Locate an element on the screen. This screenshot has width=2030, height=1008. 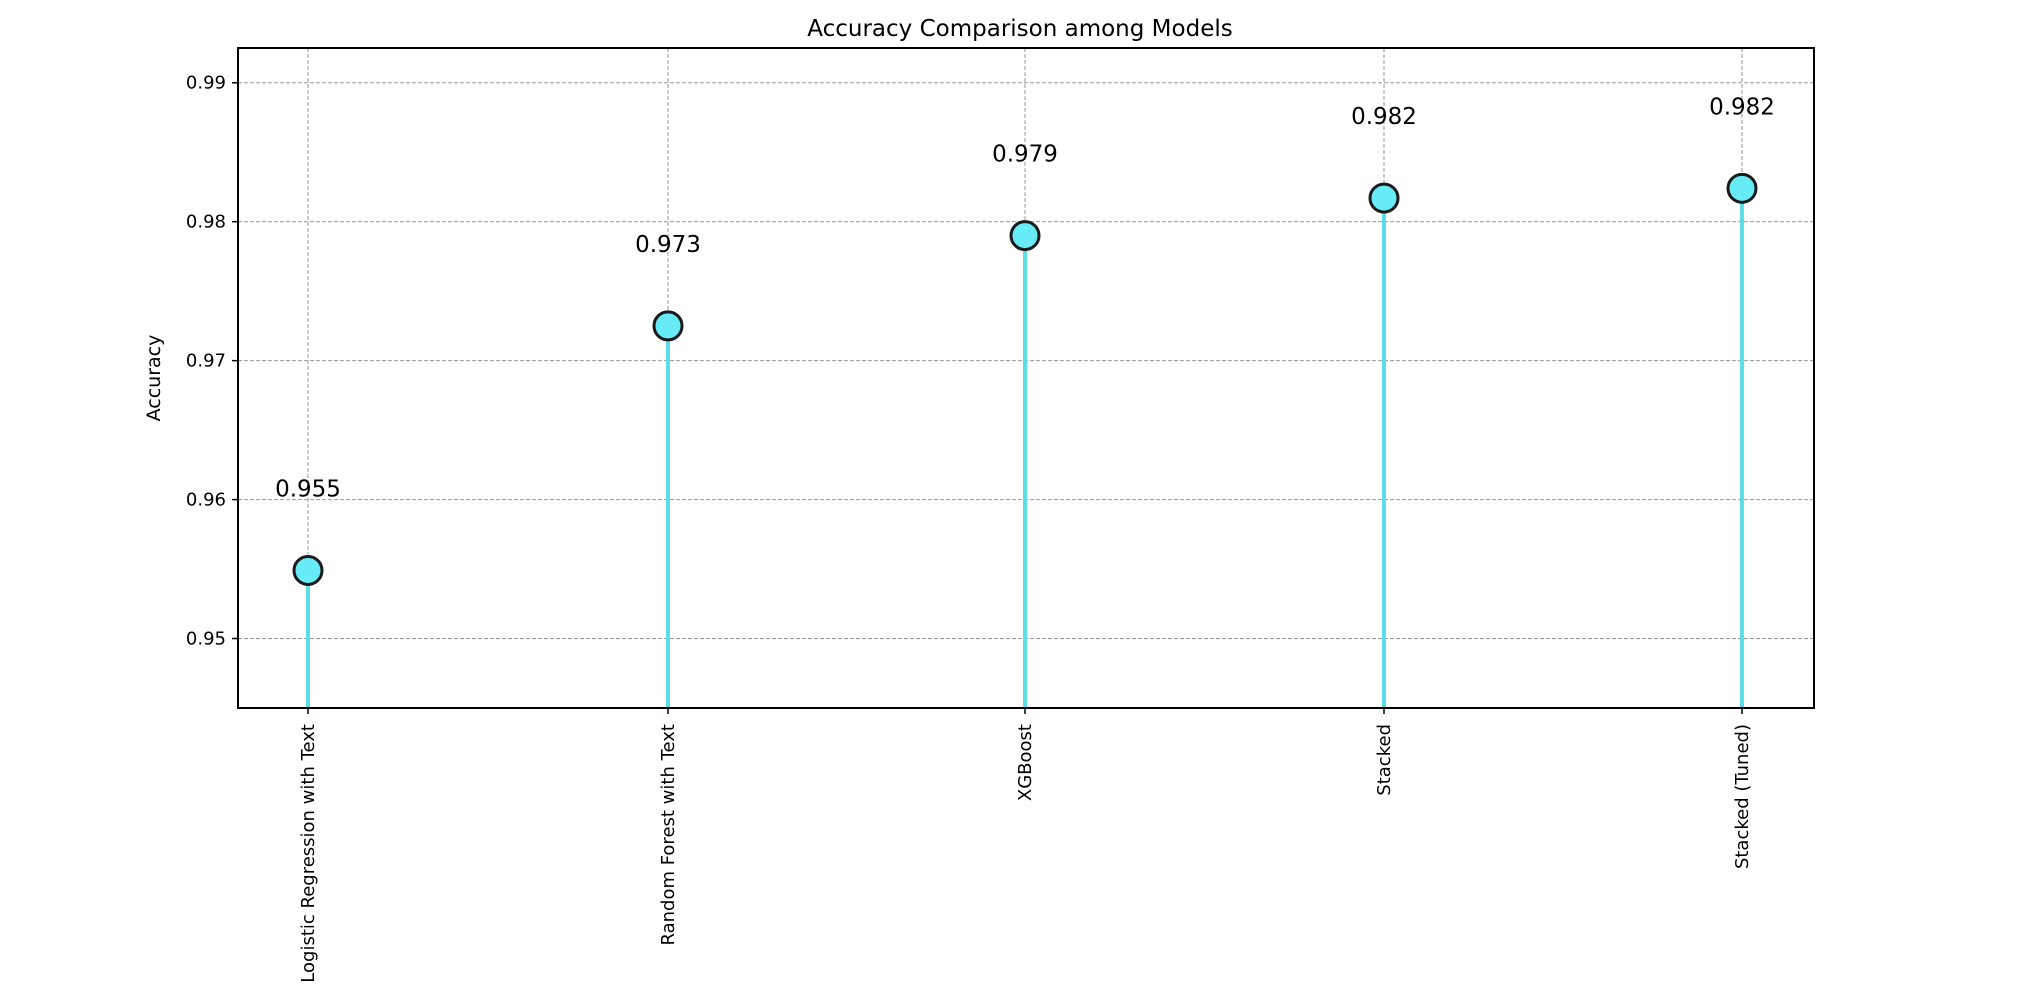
x-tick-label: Random Forest with Text is located at coordinates (668, 835).